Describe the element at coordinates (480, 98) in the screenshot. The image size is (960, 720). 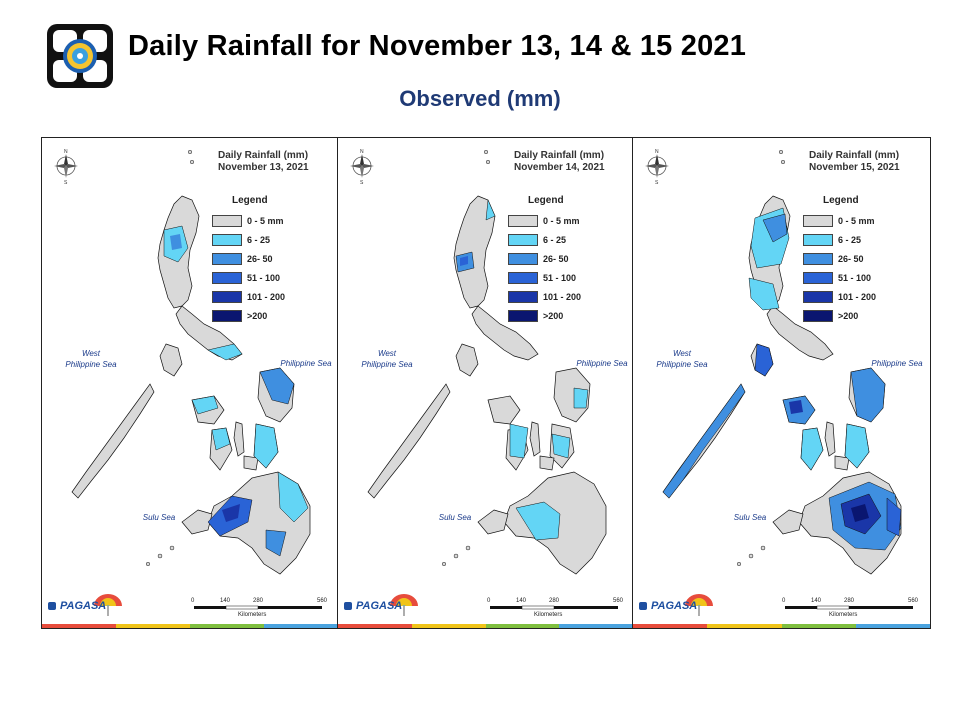
I see `page-subtitle: Observed (mm)` at that location.